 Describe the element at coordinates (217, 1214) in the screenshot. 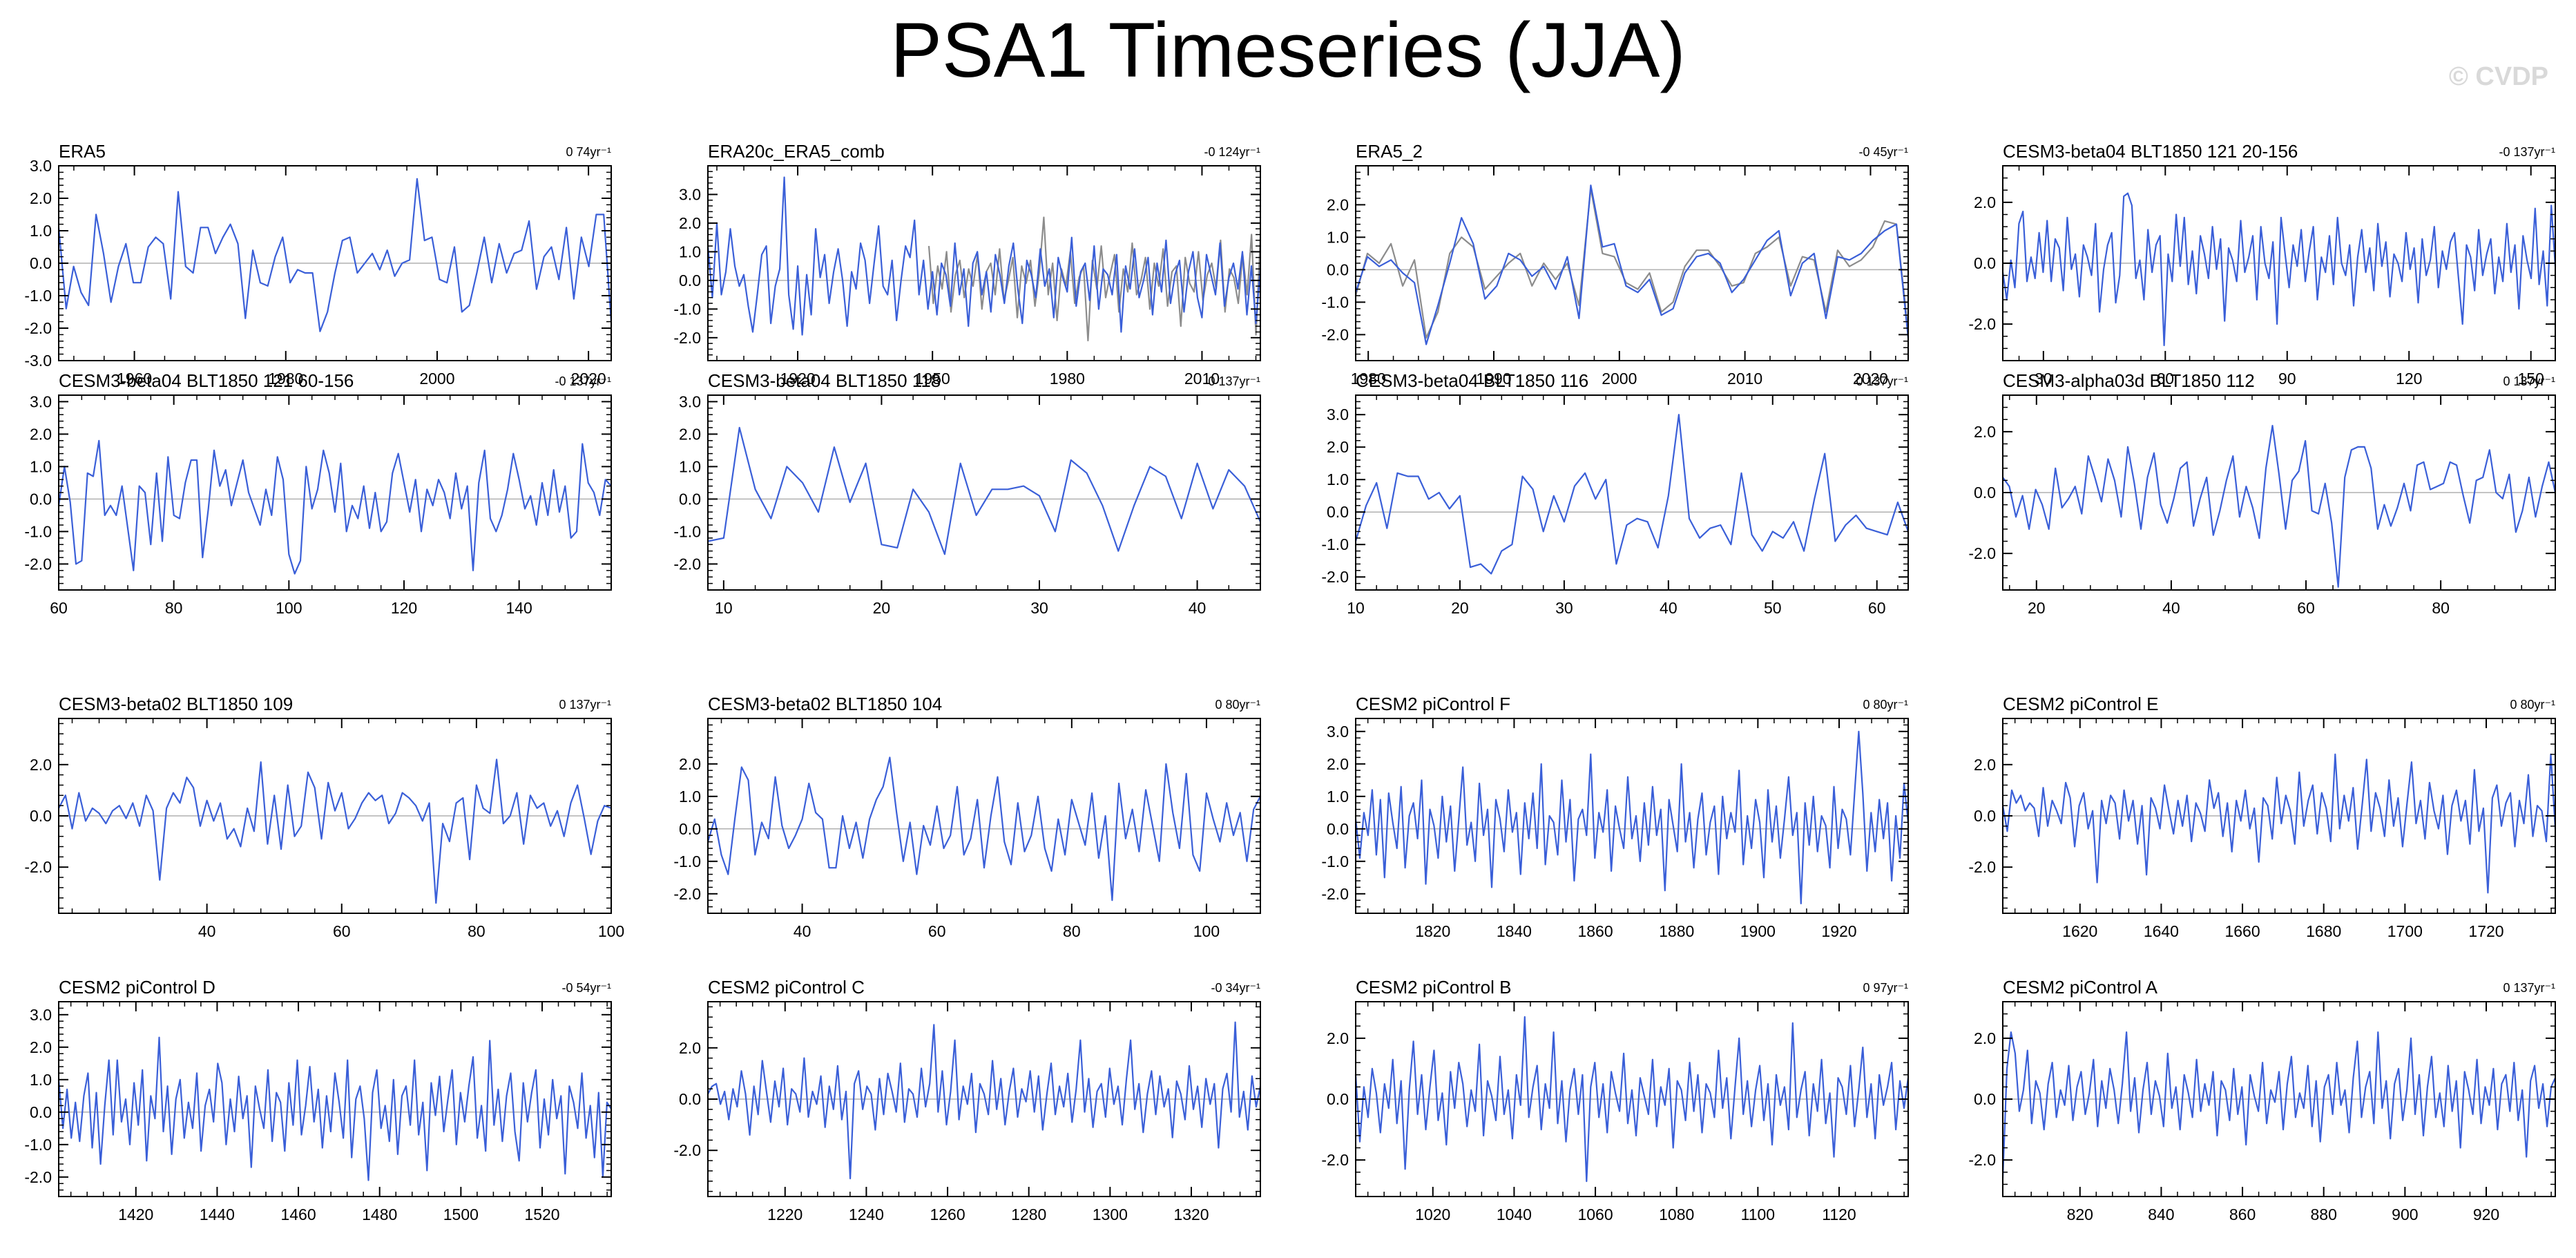

I see `x-tick-label: 1440` at that location.